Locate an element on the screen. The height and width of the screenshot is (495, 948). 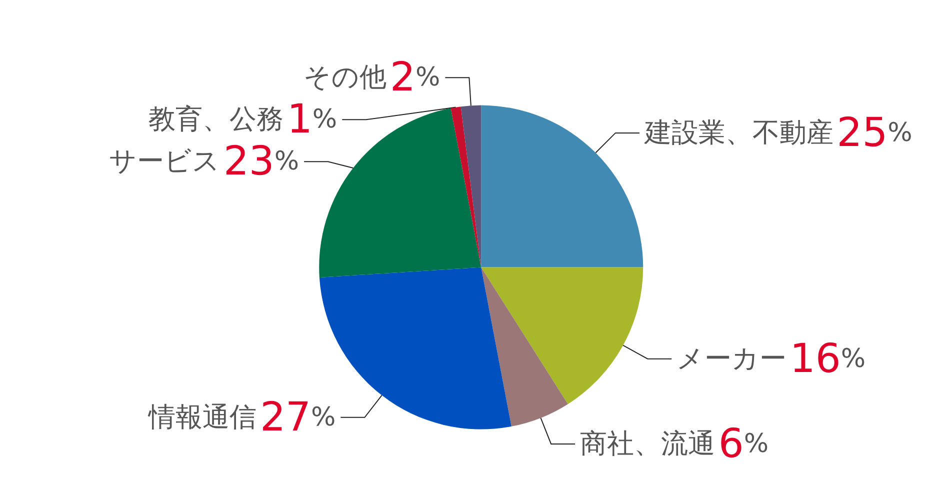
slice-label: その他 is located at coordinates (345, 78).